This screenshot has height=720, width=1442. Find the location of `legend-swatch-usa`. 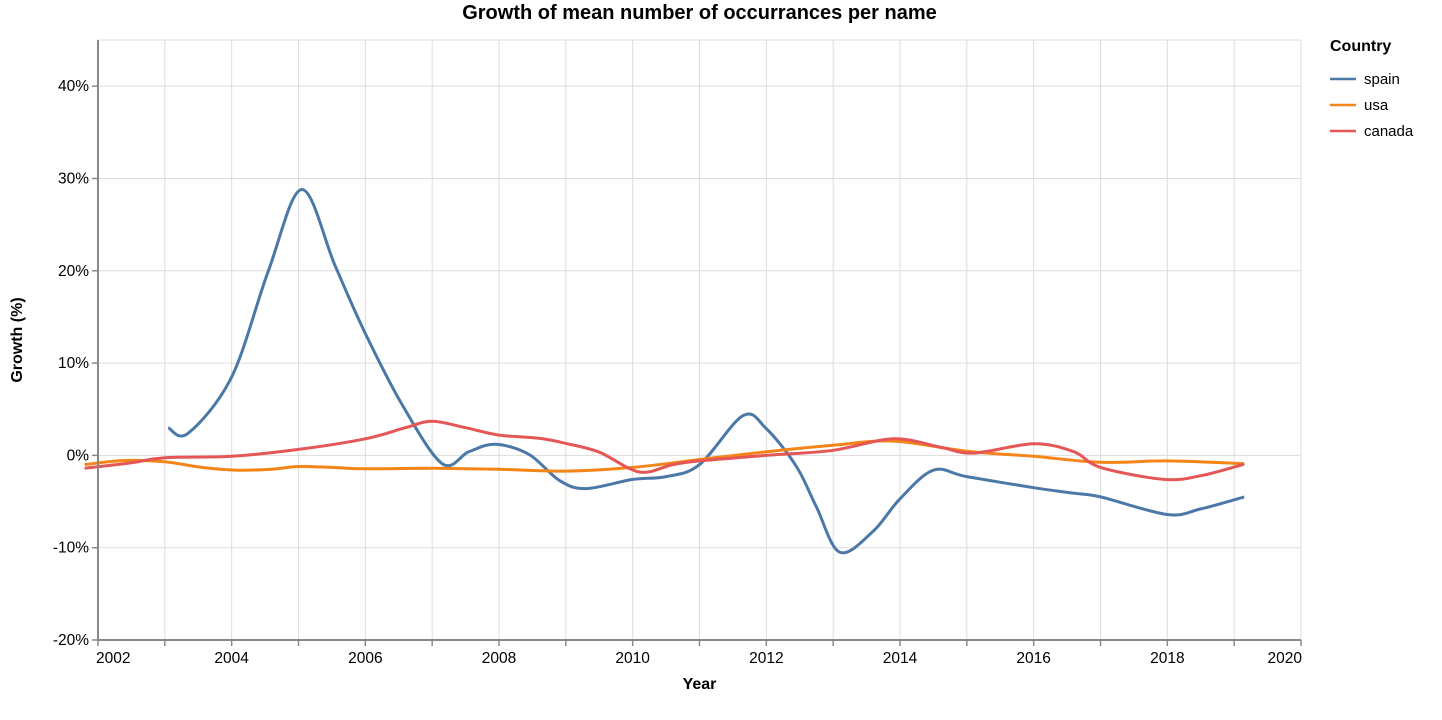

legend-swatch-usa is located at coordinates (1343, 105).